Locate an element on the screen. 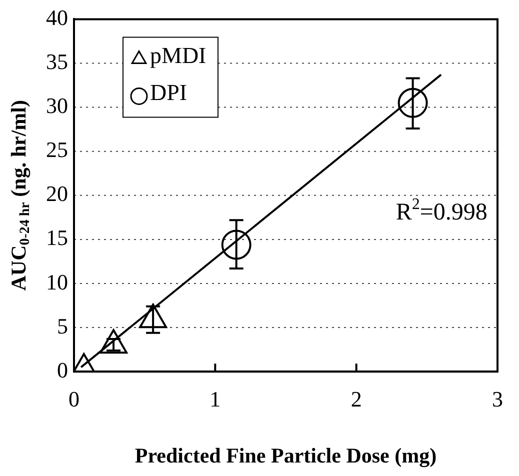 The height and width of the screenshot is (476, 519). y-tick-label: 40 is located at coordinates (57, 17).